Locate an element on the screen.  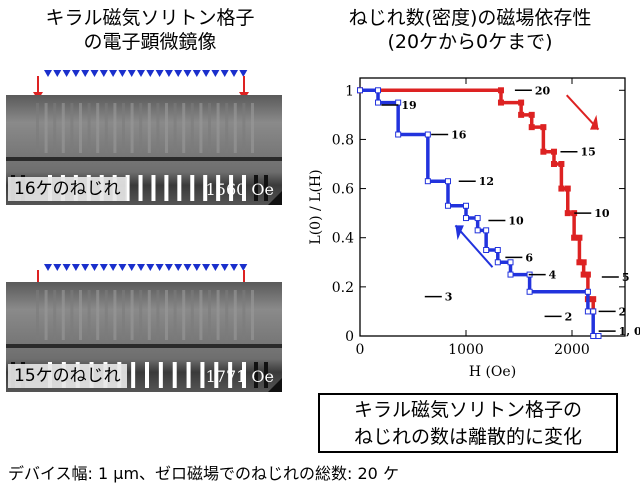
x-tick-label: 2000 is located at coordinates (572, 350).